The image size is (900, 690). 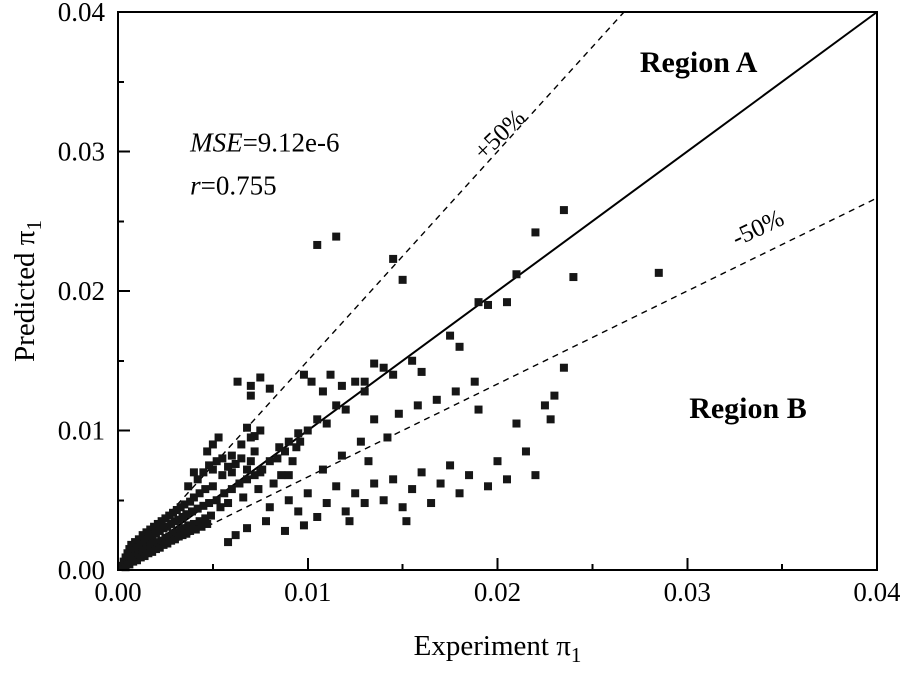 What do you see at coordinates (500, 134) in the screenshot?
I see `plus50-line-label: +50%` at bounding box center [500, 134].